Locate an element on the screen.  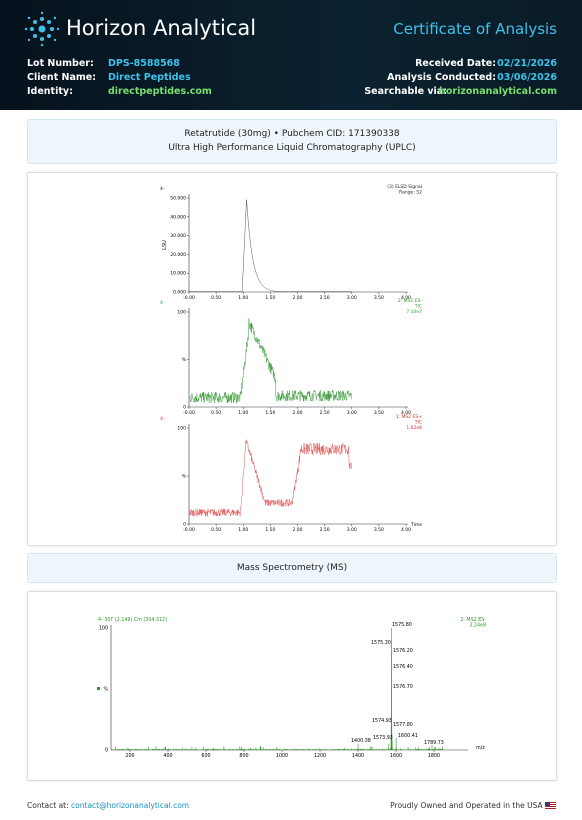
trace-legend: Range: 52 is located at coordinates (410, 193).